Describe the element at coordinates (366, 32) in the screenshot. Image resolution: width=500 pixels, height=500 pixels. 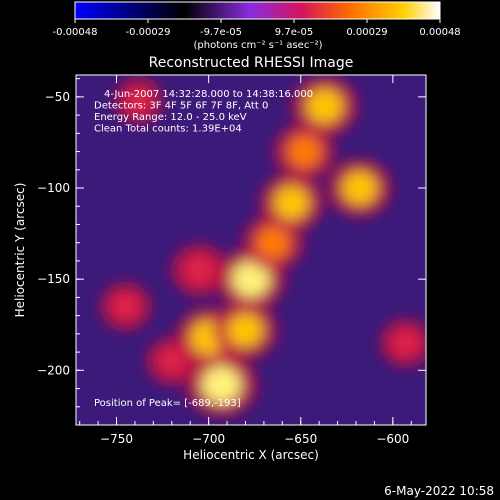
I see `colorbar-tick-label: 0.00029` at that location.